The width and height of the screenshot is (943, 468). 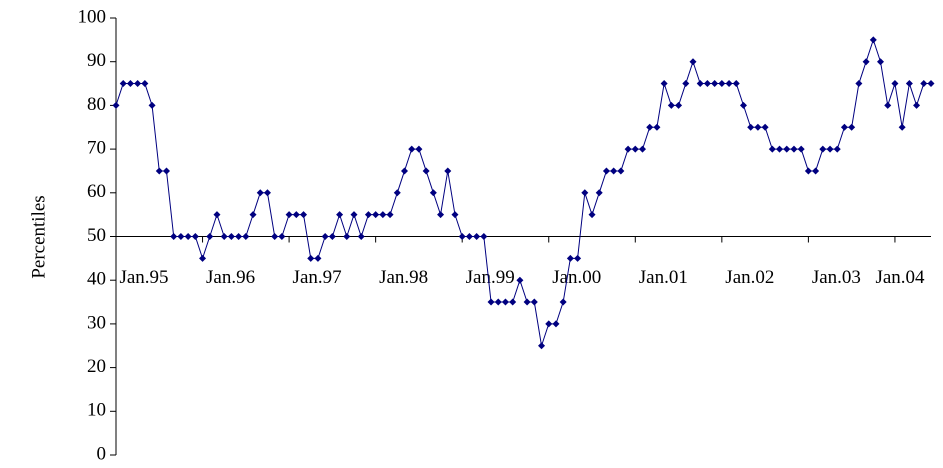 I want to click on y-axis-title: Percentiles, so click(x=38, y=236).